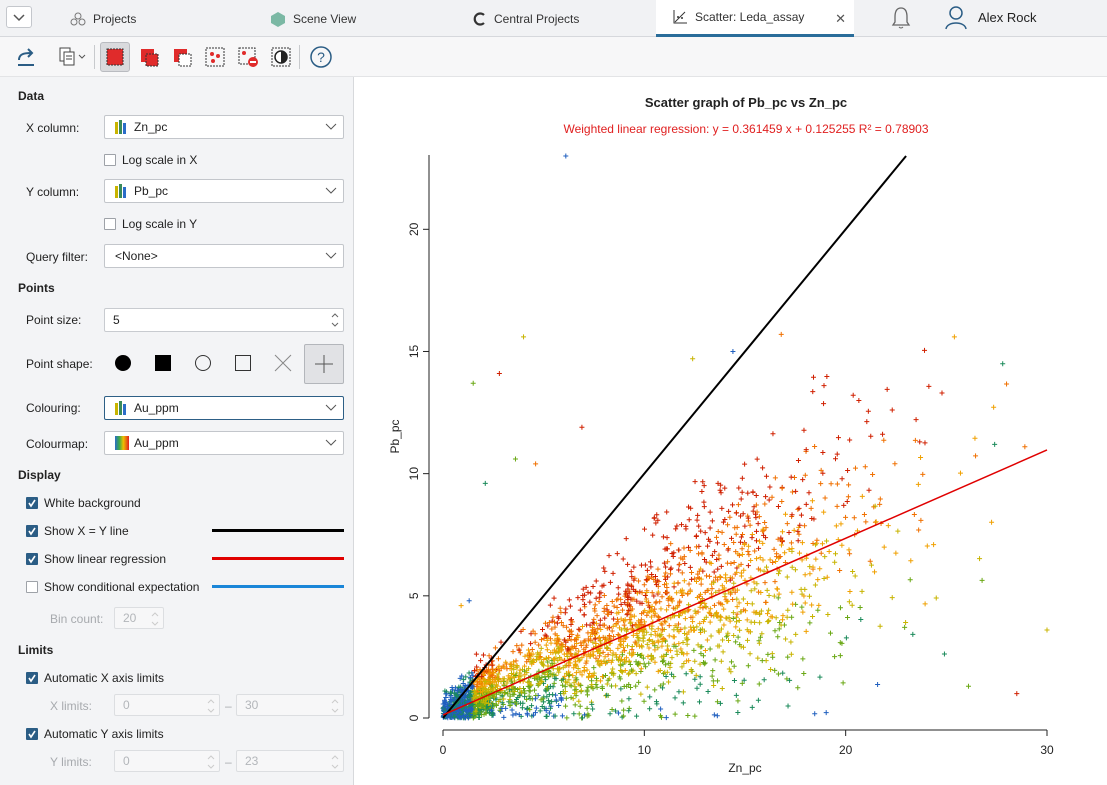  I want to click on log-x-checkbox: Log scale in X, so click(150, 160).